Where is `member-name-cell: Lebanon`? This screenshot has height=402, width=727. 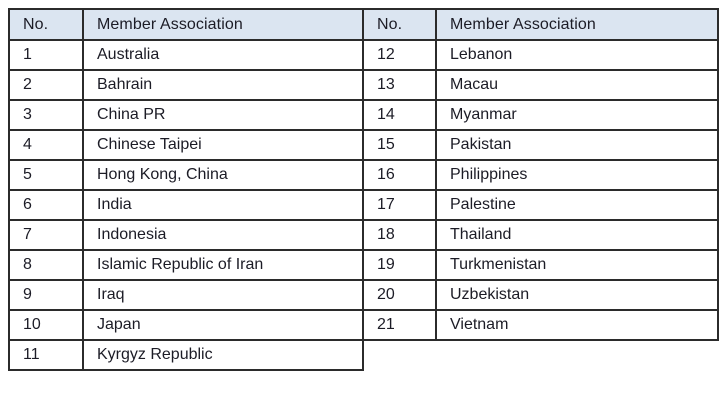 member-name-cell: Lebanon is located at coordinates (577, 55).